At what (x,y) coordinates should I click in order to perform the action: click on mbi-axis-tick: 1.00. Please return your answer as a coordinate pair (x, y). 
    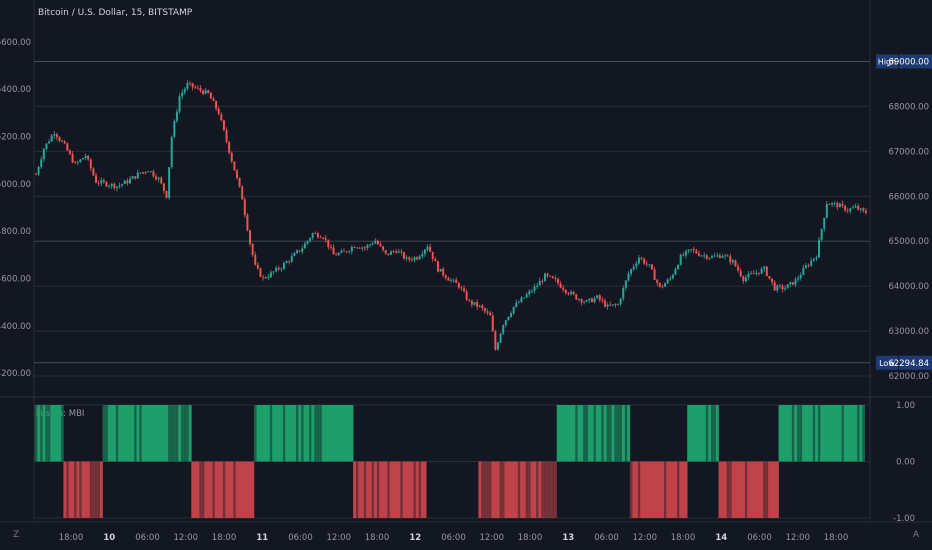
    Looking at the image, I should click on (905, 406).